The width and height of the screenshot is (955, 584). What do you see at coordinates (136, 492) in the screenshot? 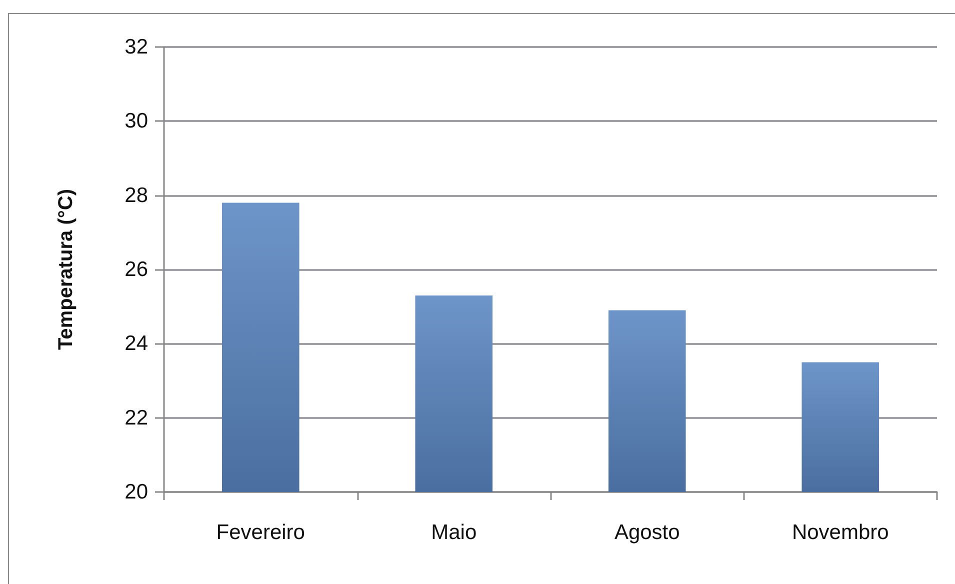
I see `y-tick-label: 20` at bounding box center [136, 492].